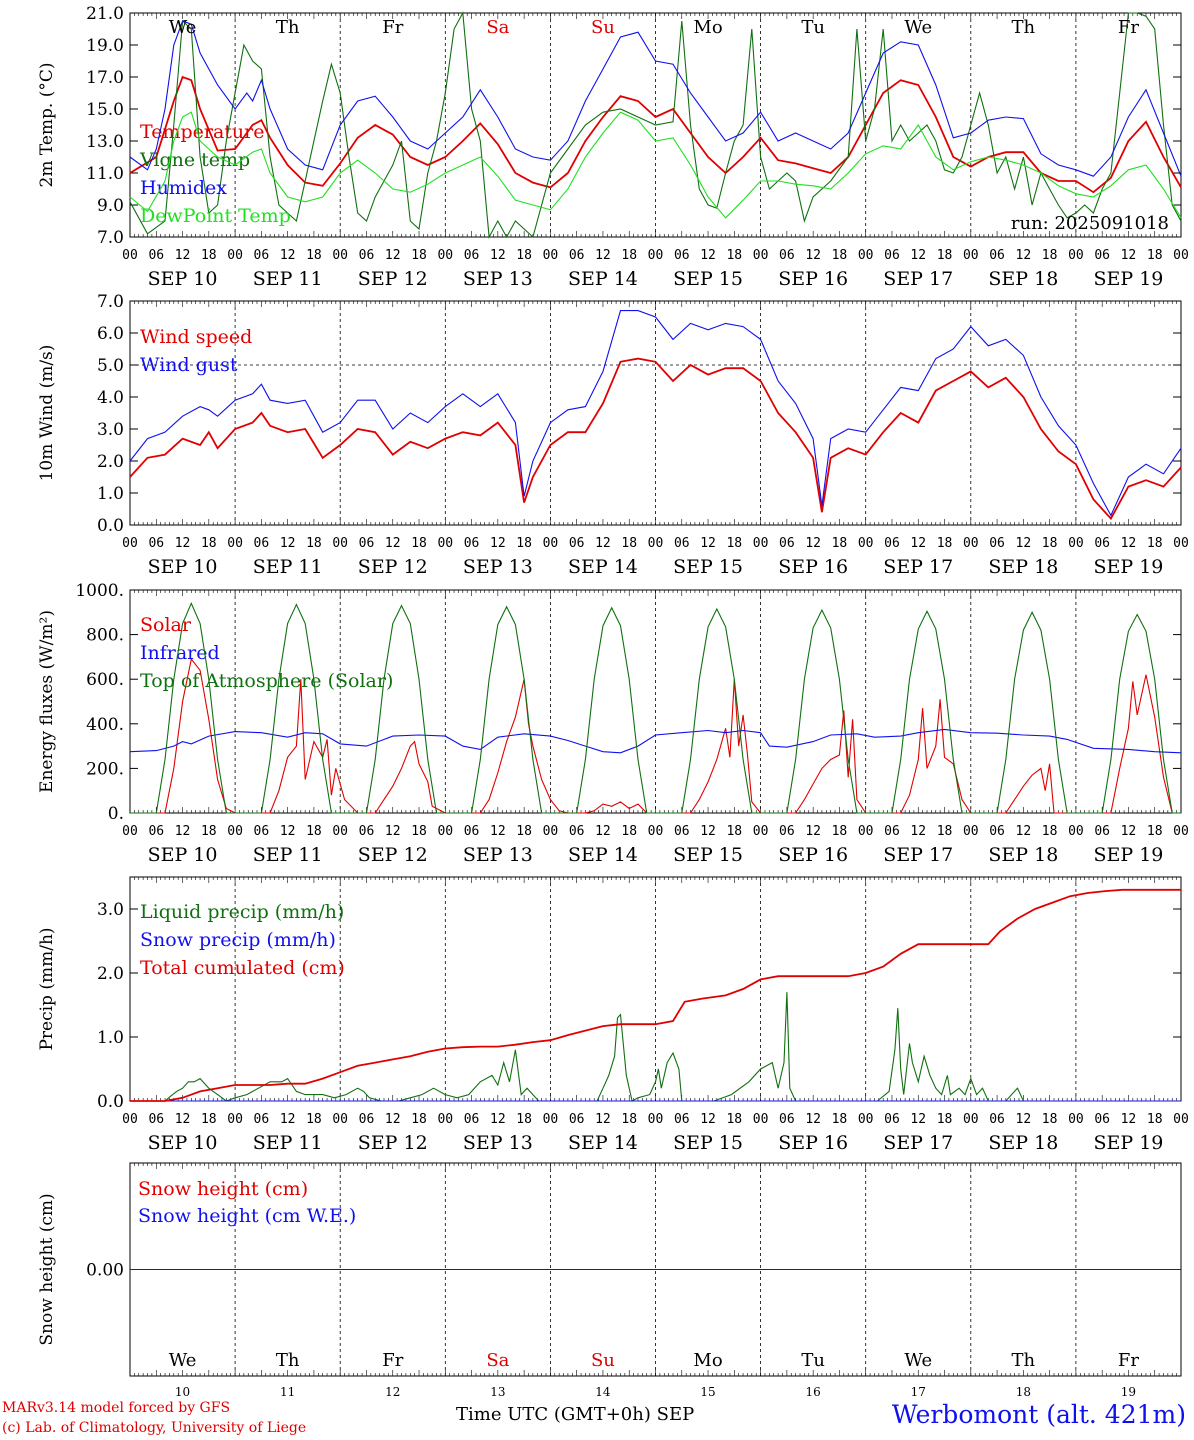  I want to click on legend-entry: Infrared, so click(180, 653).